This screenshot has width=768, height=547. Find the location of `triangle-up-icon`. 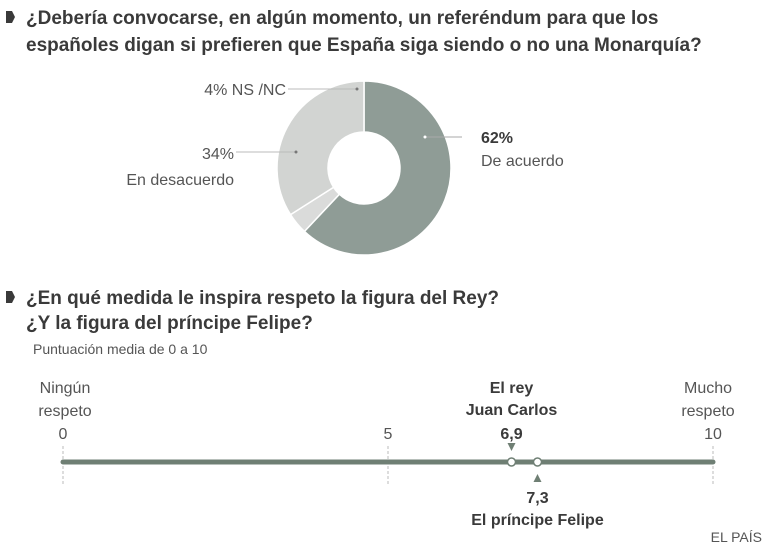

triangle-up-icon is located at coordinates (537, 478).